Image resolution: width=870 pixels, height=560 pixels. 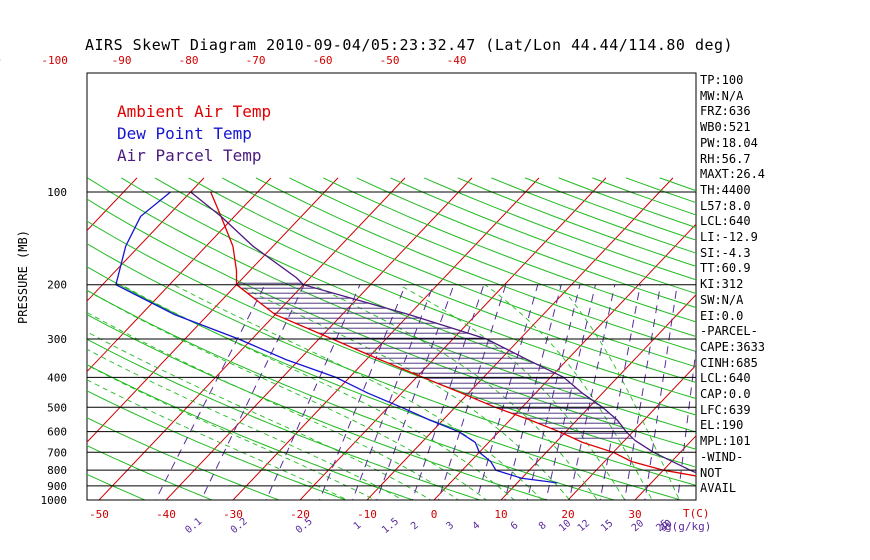 What do you see at coordinates (722, 456) in the screenshot?
I see `stat-item: -WIND-` at bounding box center [722, 456].